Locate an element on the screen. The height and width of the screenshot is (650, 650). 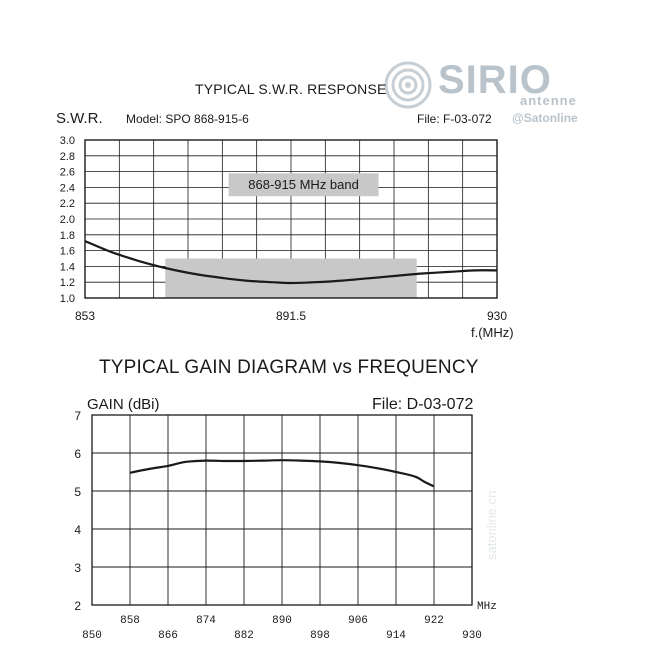
gain-chart-title: TYPICAL GAIN DIAGRAM vs FREQUENCY is located at coordinates (289, 367).